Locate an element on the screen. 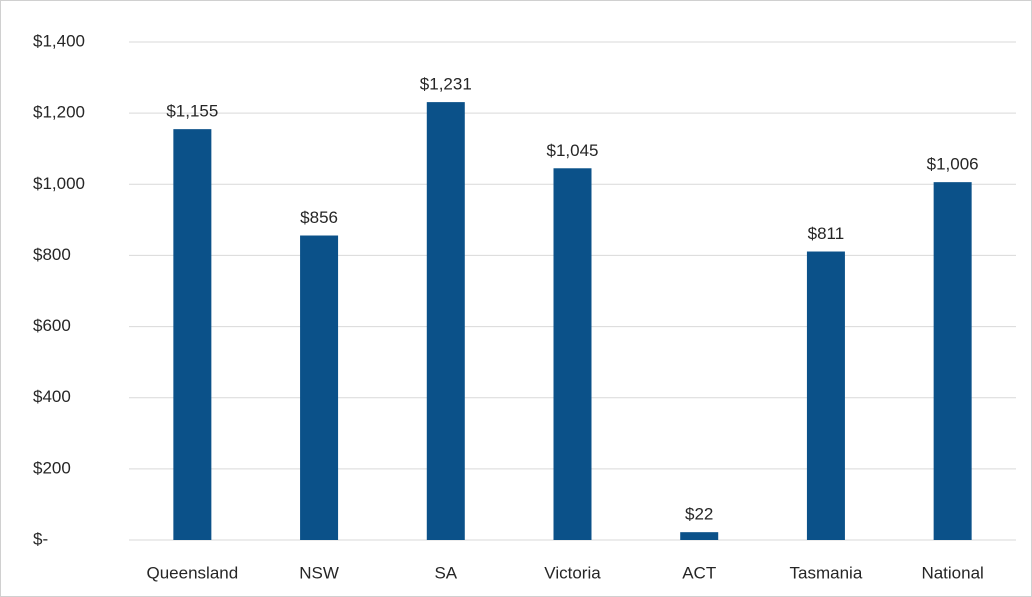 The image size is (1032, 597). x-tick-label: NSW is located at coordinates (319, 572).